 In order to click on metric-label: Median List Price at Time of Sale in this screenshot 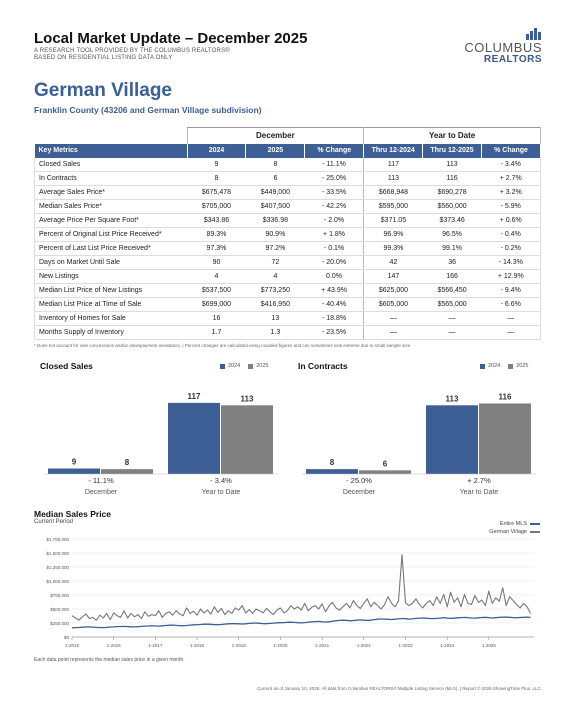, I will do `click(111, 304)`.